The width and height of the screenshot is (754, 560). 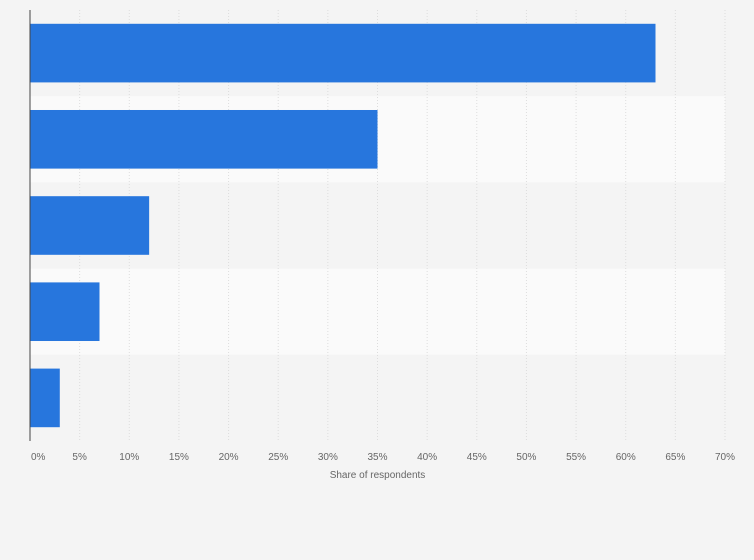 I want to click on x-tick-label: 30%, so click(x=328, y=457).